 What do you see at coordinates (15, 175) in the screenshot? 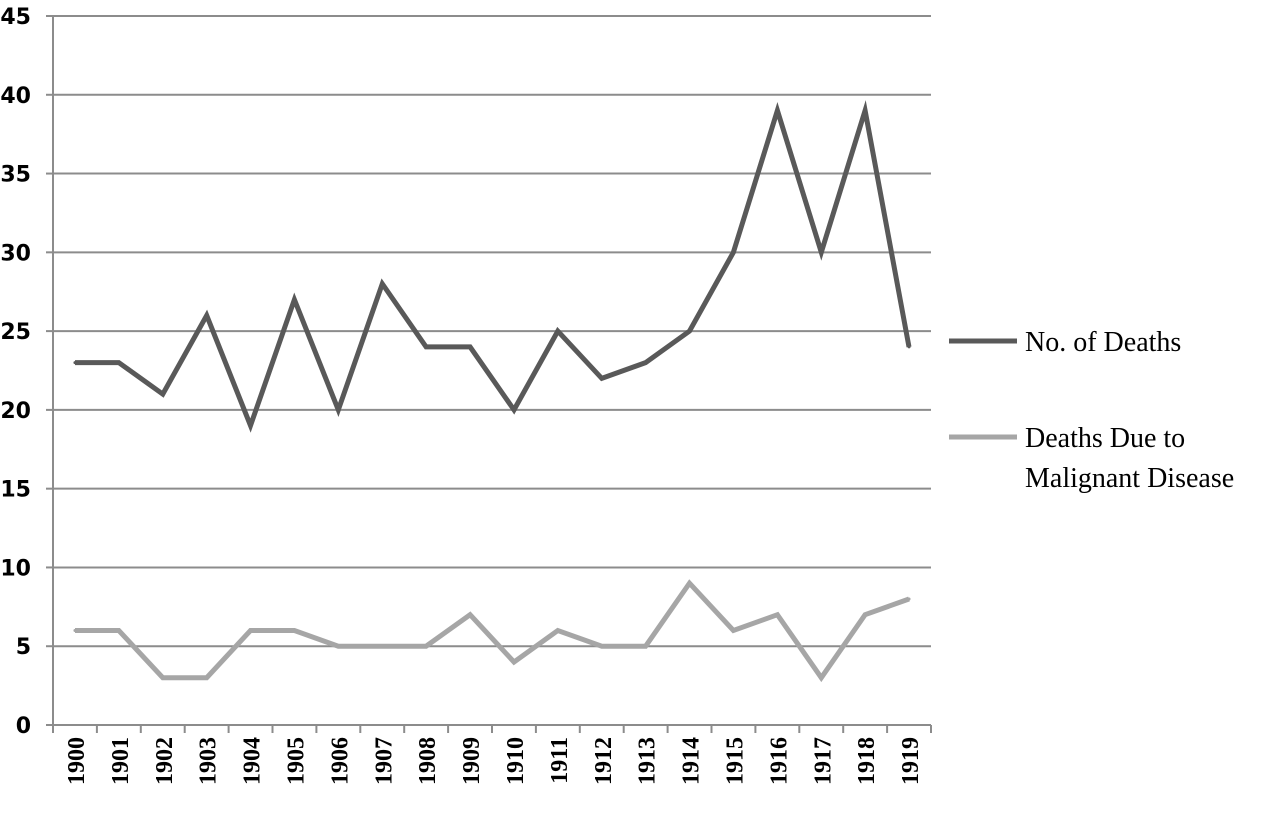
I see `y-tick-label: 35` at bounding box center [15, 175].